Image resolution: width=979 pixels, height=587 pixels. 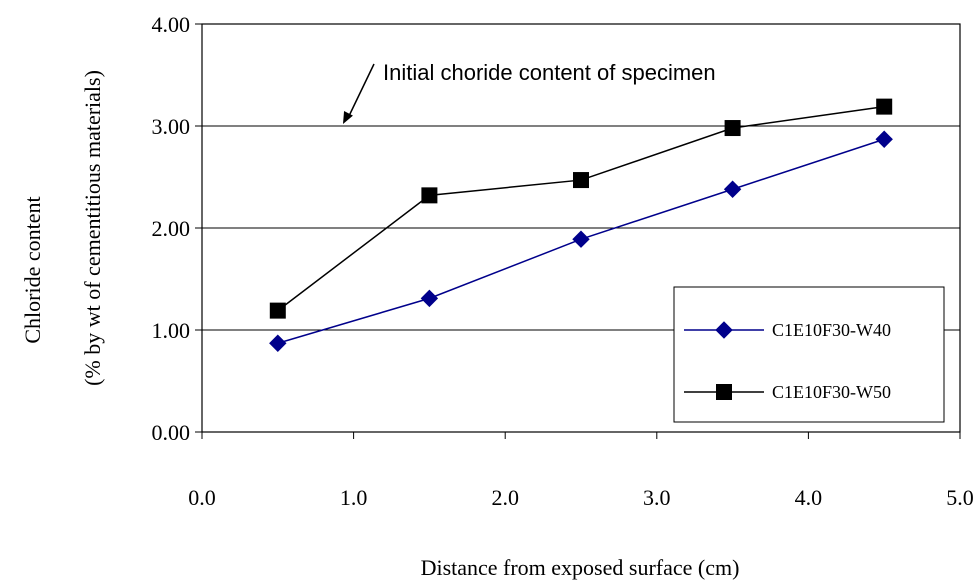 I want to click on y-tick-label: 3.00, so click(x=171, y=126).